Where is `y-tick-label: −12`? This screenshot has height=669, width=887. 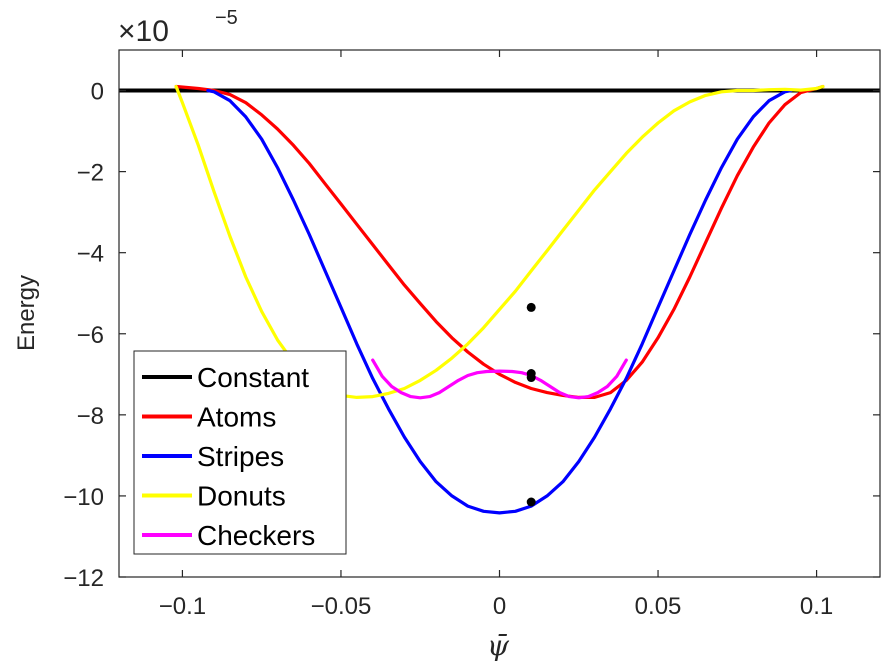
y-tick-label: −12 is located at coordinates (83, 578).